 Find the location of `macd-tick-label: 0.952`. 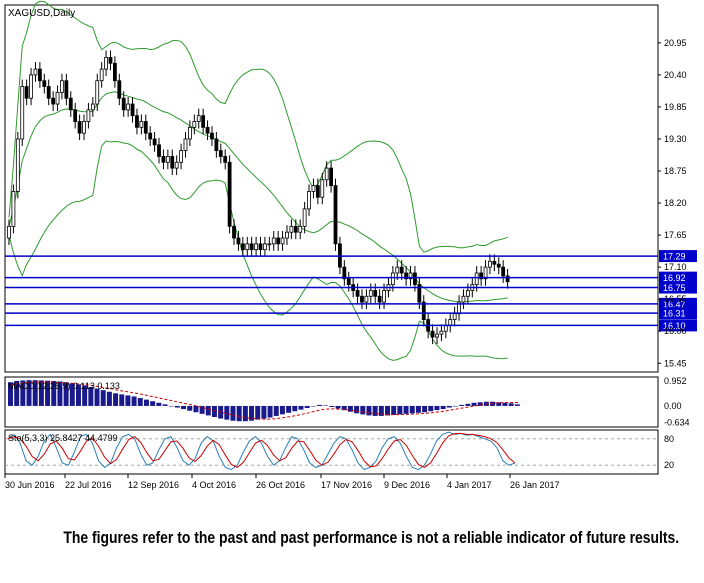

macd-tick-label: 0.952 is located at coordinates (675, 381).